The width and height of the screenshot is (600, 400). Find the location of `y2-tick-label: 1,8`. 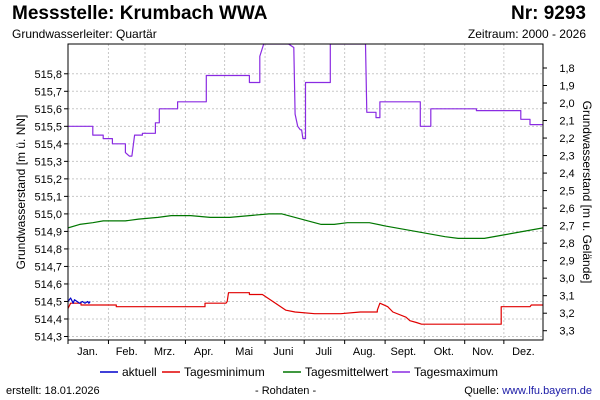

y2-tick-label: 1,8 is located at coordinates (566, 69).